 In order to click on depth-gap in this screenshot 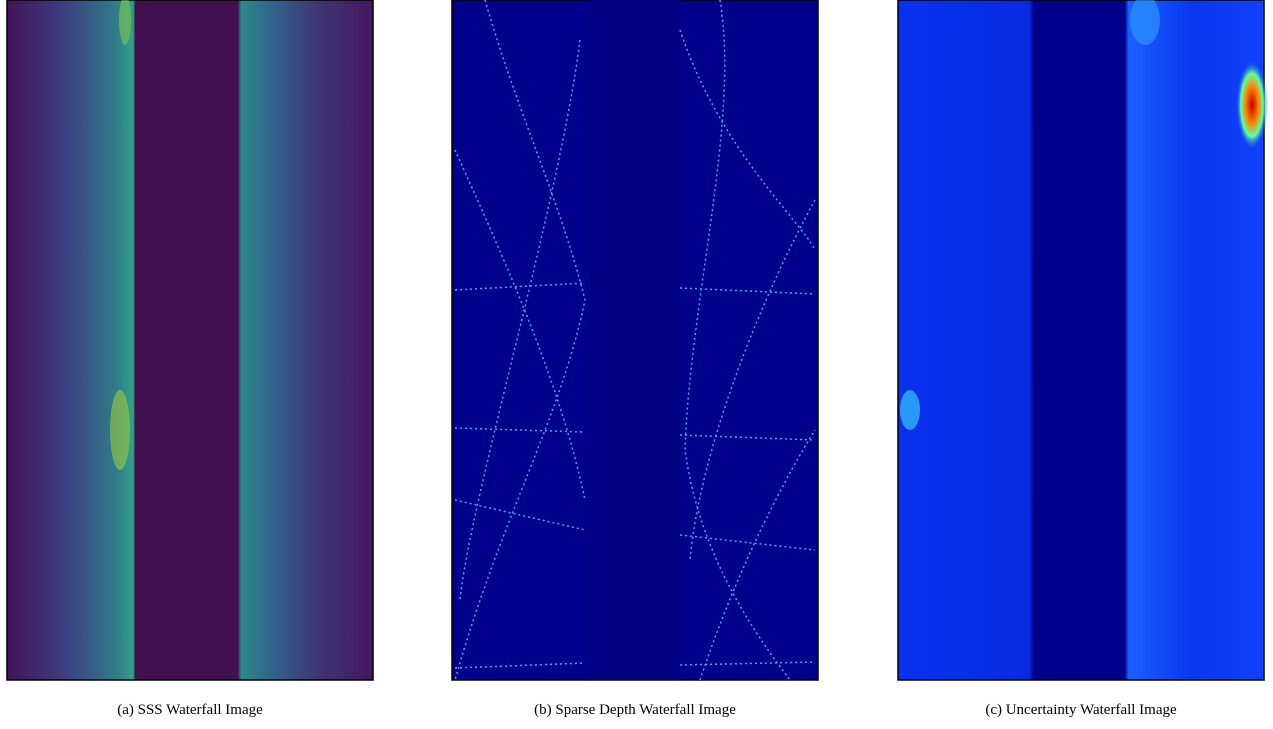, I will do `click(635, 340)`.